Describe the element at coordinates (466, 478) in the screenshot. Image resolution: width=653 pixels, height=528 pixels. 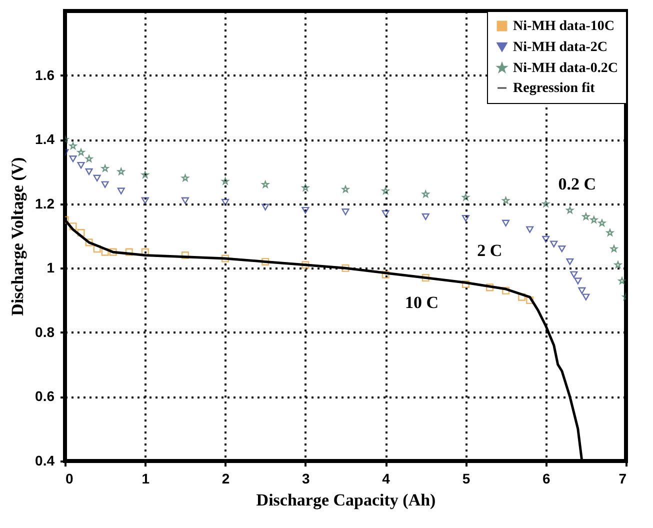
I see `x-tick-label: 5` at that location.